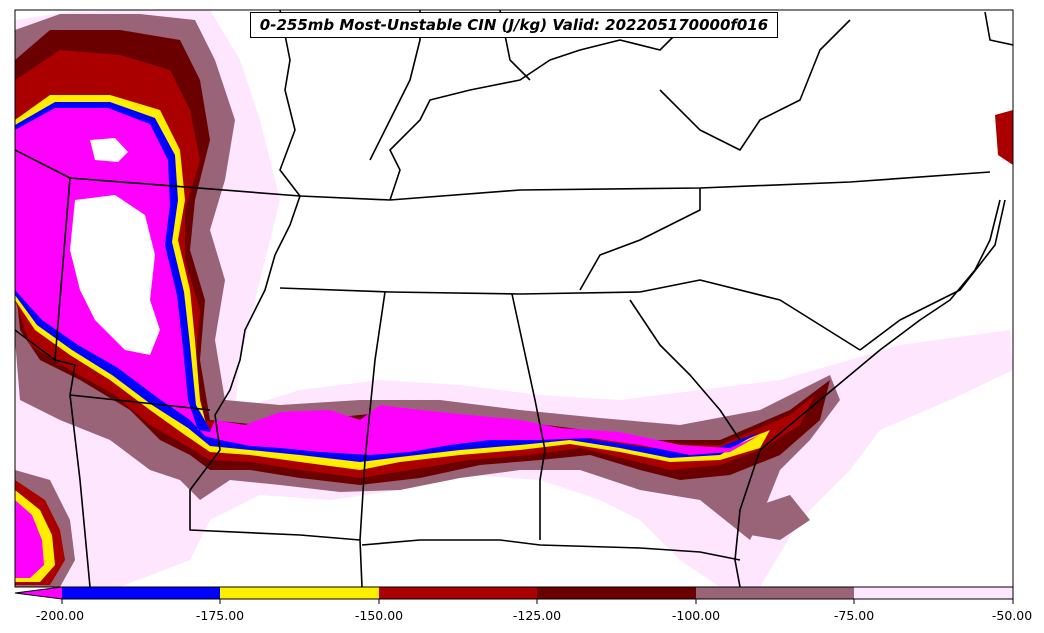 This screenshot has height=633, width=1044. What do you see at coordinates (379, 615) in the screenshot?
I see `colorbar-tick-label: -150.00` at bounding box center [379, 615].